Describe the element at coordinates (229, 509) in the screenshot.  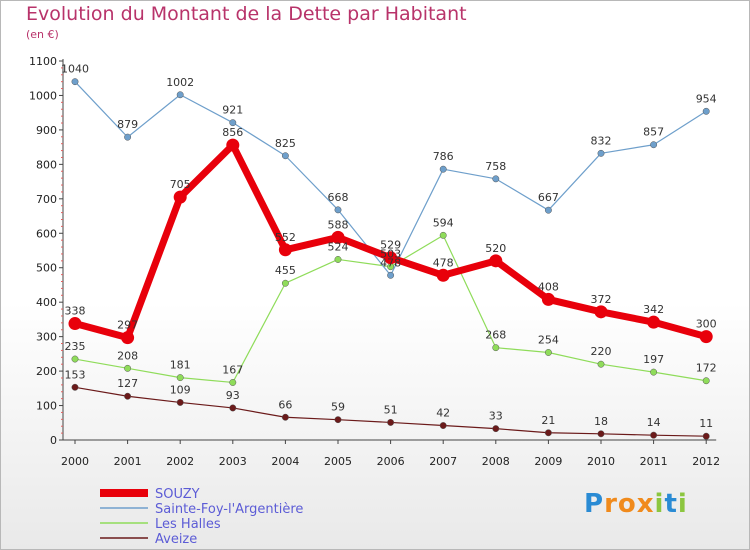
I see `legend-label: Sainte-Foy-l'Argentière` at that location.